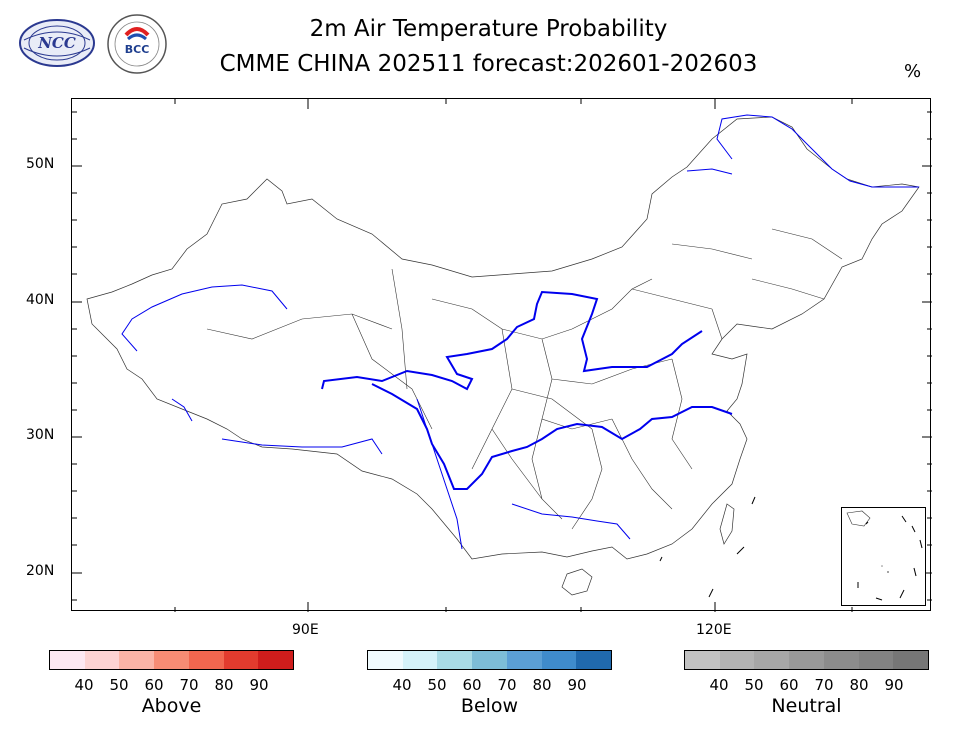 Image resolution: width=977 pixels, height=729 pixels. What do you see at coordinates (40, 164) in the screenshot?
I see `lat-label-50n: 50N` at bounding box center [40, 164].